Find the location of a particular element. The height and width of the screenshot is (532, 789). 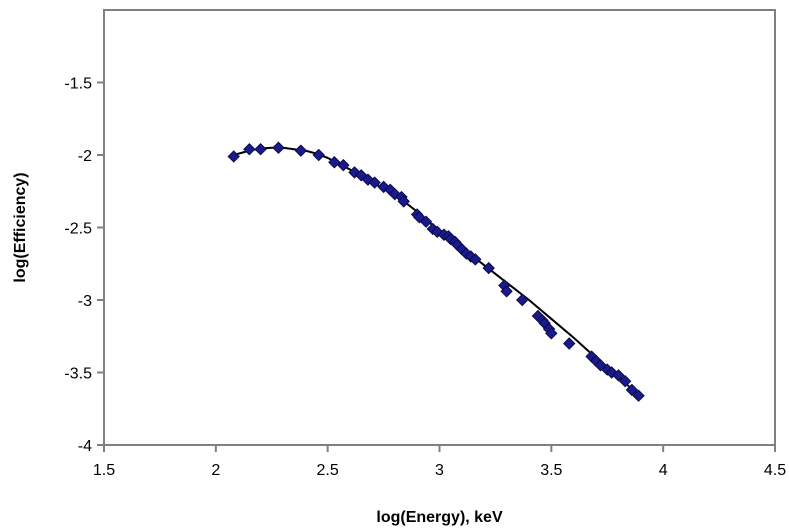

y-tick-label: -4 is located at coordinates (85, 446).